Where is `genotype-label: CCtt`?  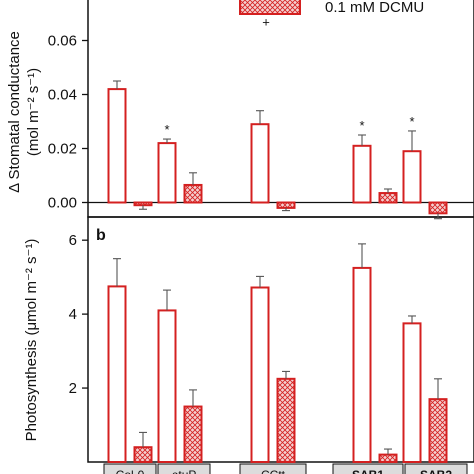 genotype-label: CCtt is located at coordinates (273, 471).